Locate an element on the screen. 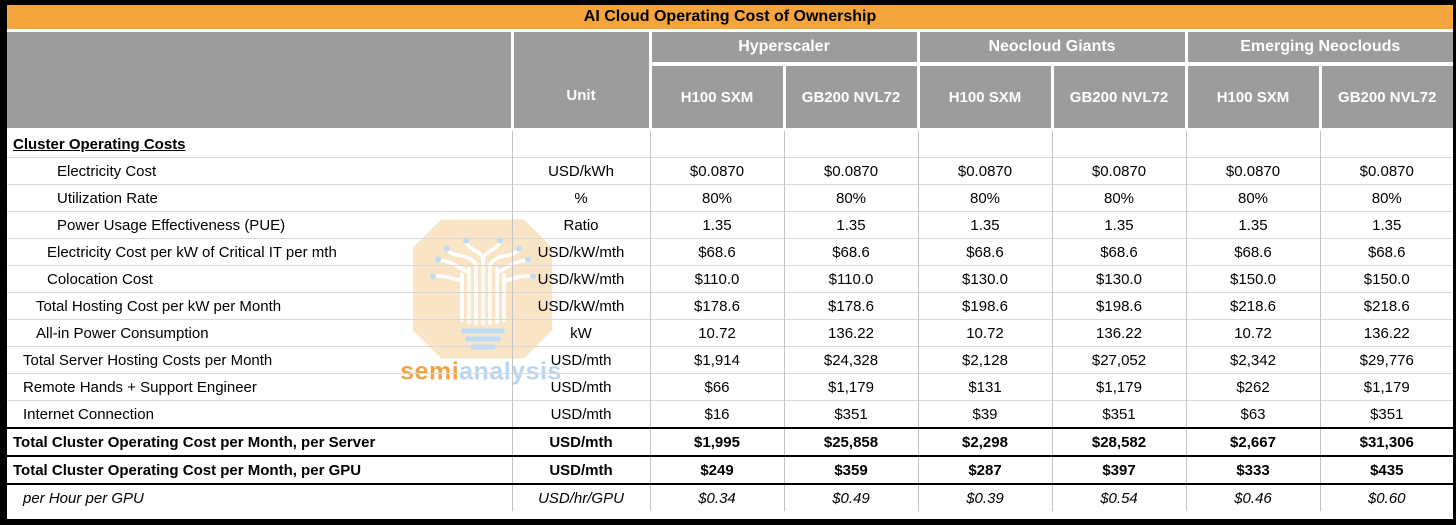 The image size is (1456, 525). row-label: Power Usage Effectiveness (PUE) is located at coordinates (260, 225).